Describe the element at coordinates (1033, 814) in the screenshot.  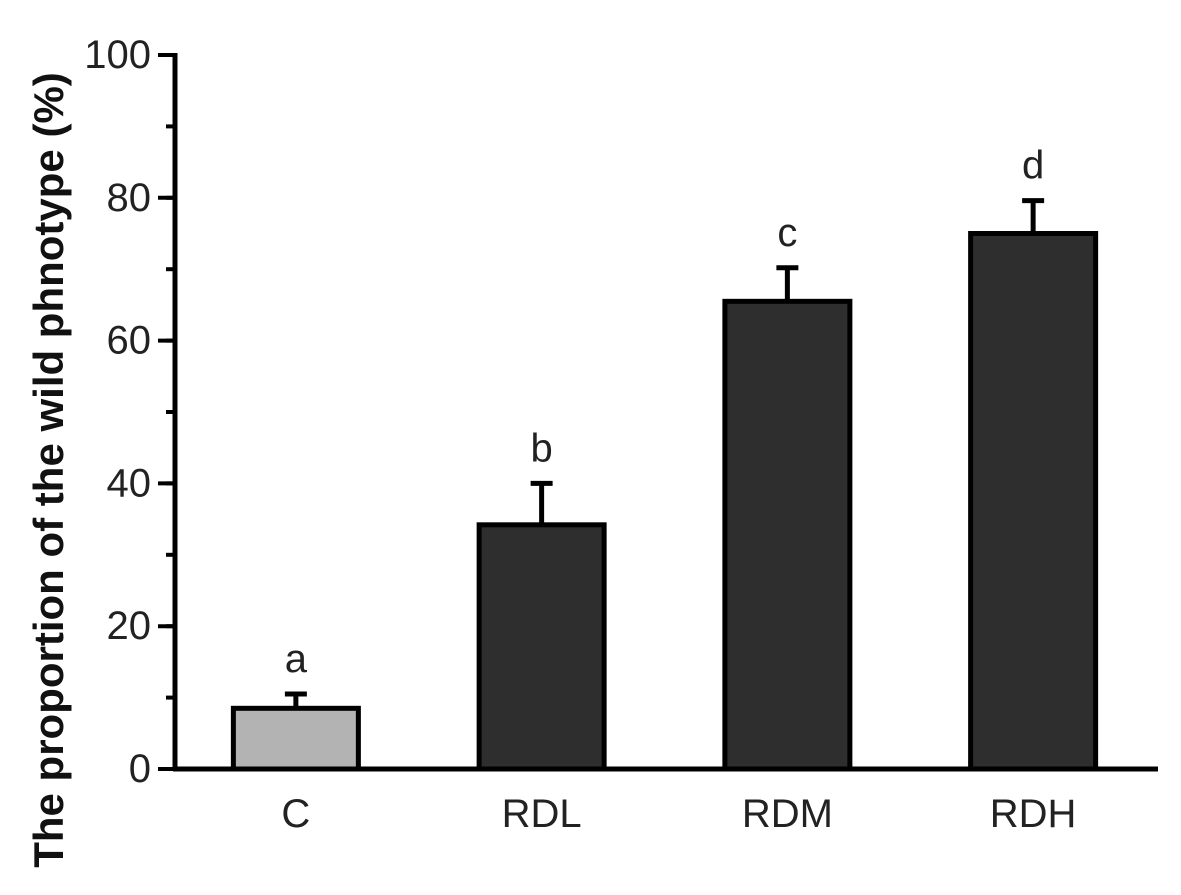
I see `x-tick-label: RDH` at that location.